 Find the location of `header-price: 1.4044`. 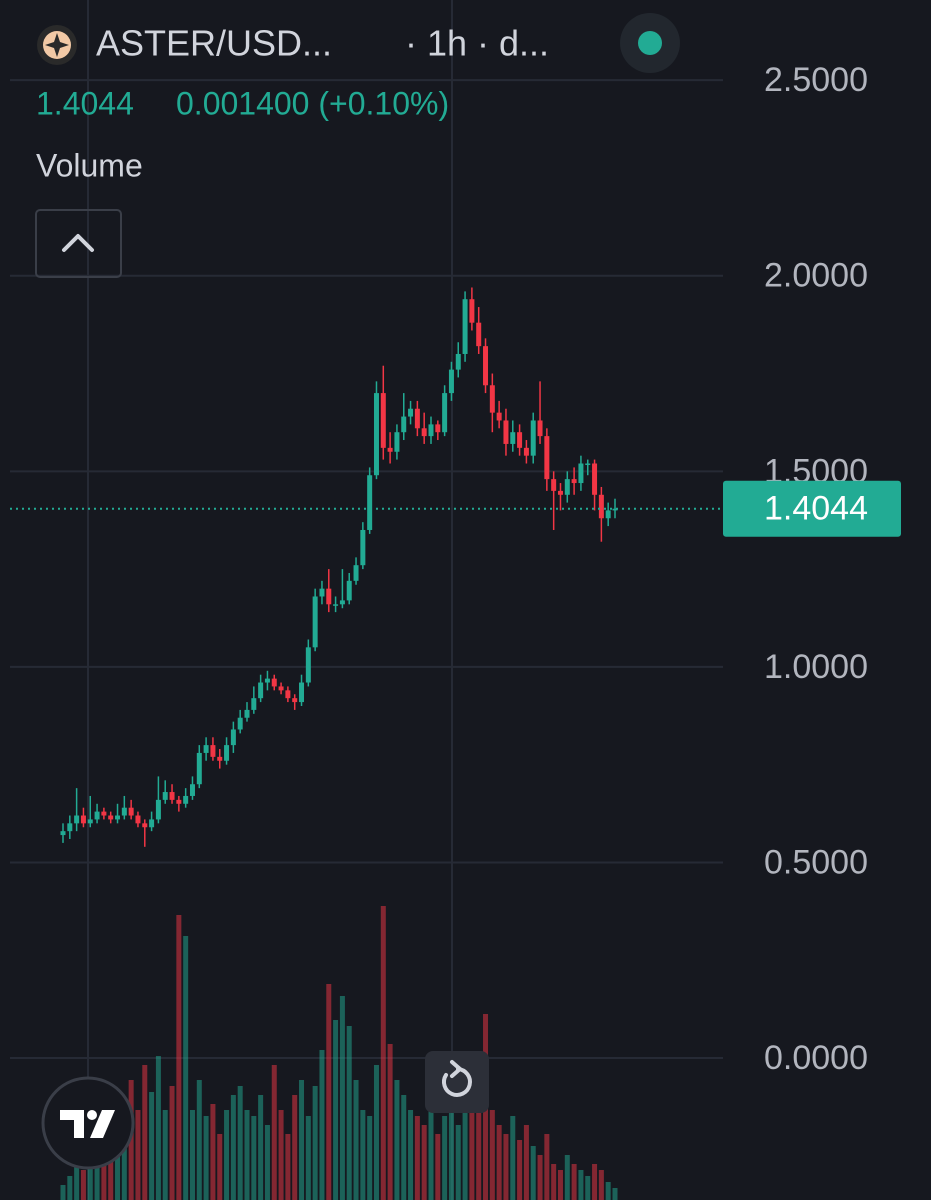

header-price: 1.4044 is located at coordinates (85, 103).